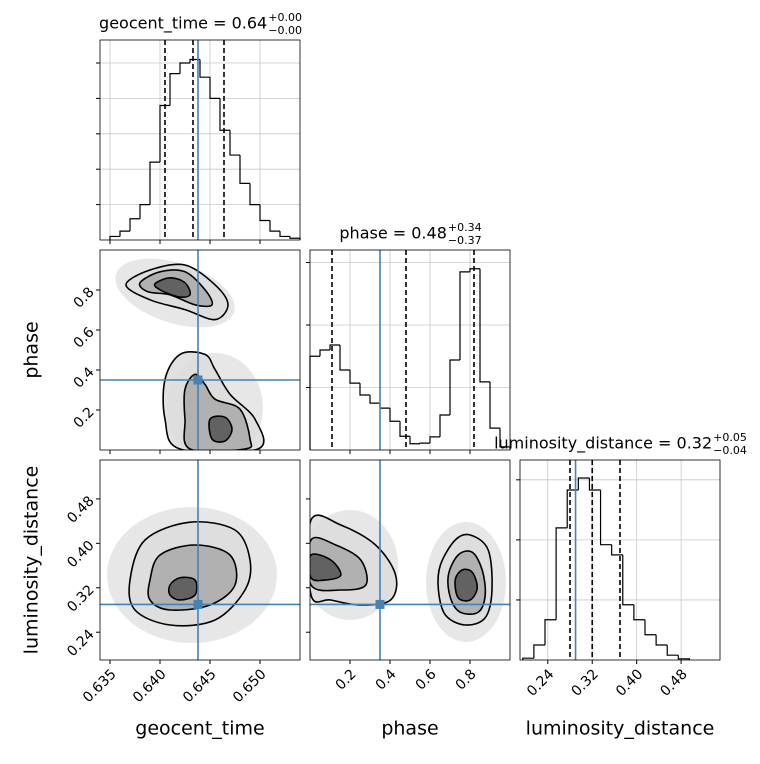 The image size is (760, 764). What do you see at coordinates (84, 377) in the screenshot?
I see `y-tick-label: 0.4` at bounding box center [84, 377].